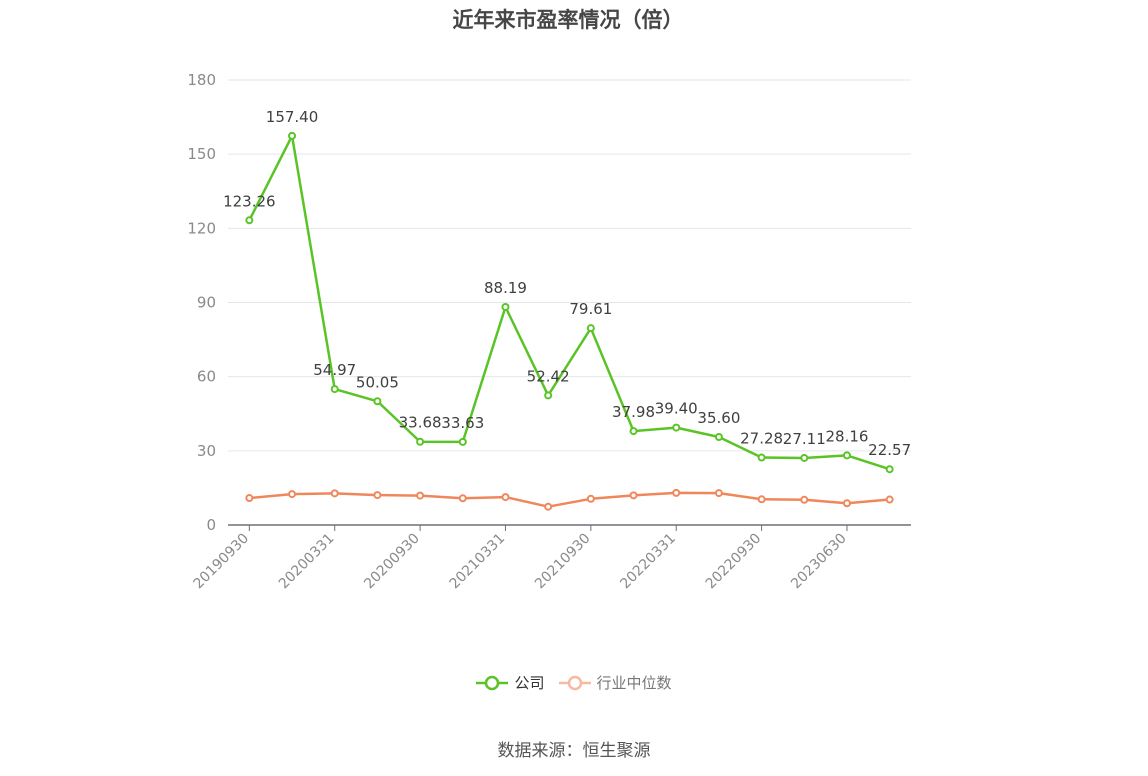 Image resolution: width=1148 pixels, height=776 pixels. What do you see at coordinates (201, 80) in the screenshot?
I see `y-tick-label: 180` at bounding box center [201, 80].